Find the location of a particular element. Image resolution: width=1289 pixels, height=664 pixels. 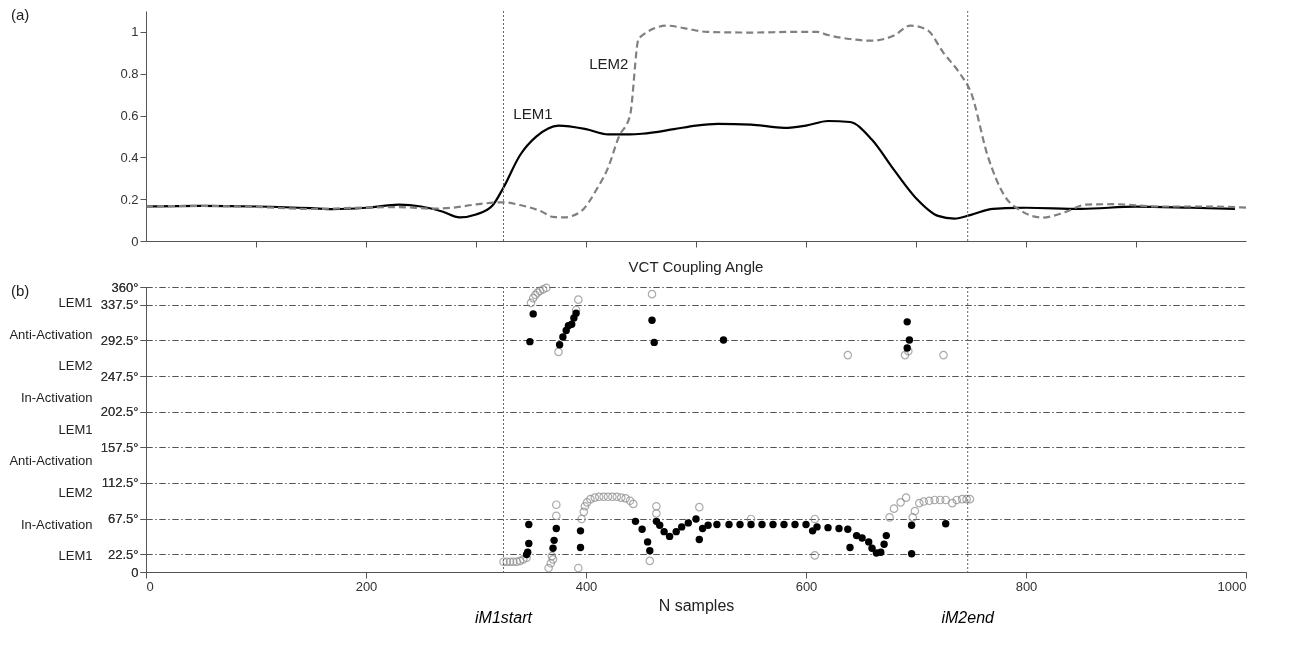

text: (a) is located at coordinates (20, 14).